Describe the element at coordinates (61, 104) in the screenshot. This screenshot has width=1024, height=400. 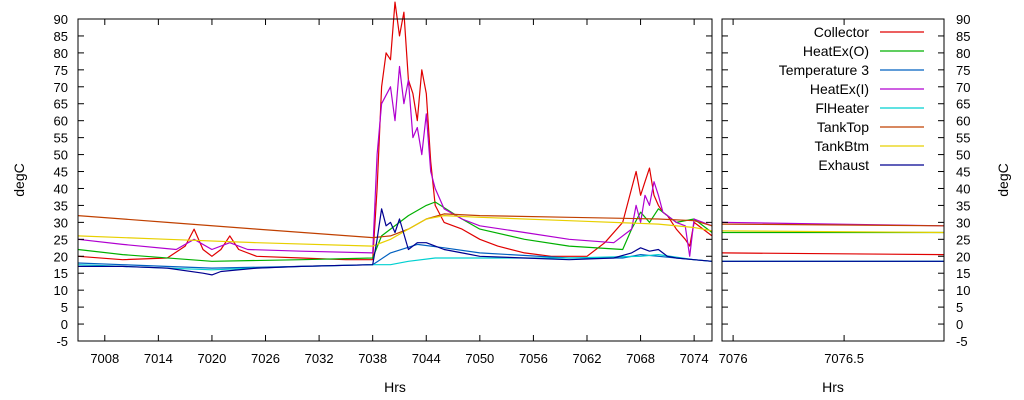
I see `left-y-tick-label: 65` at that location.